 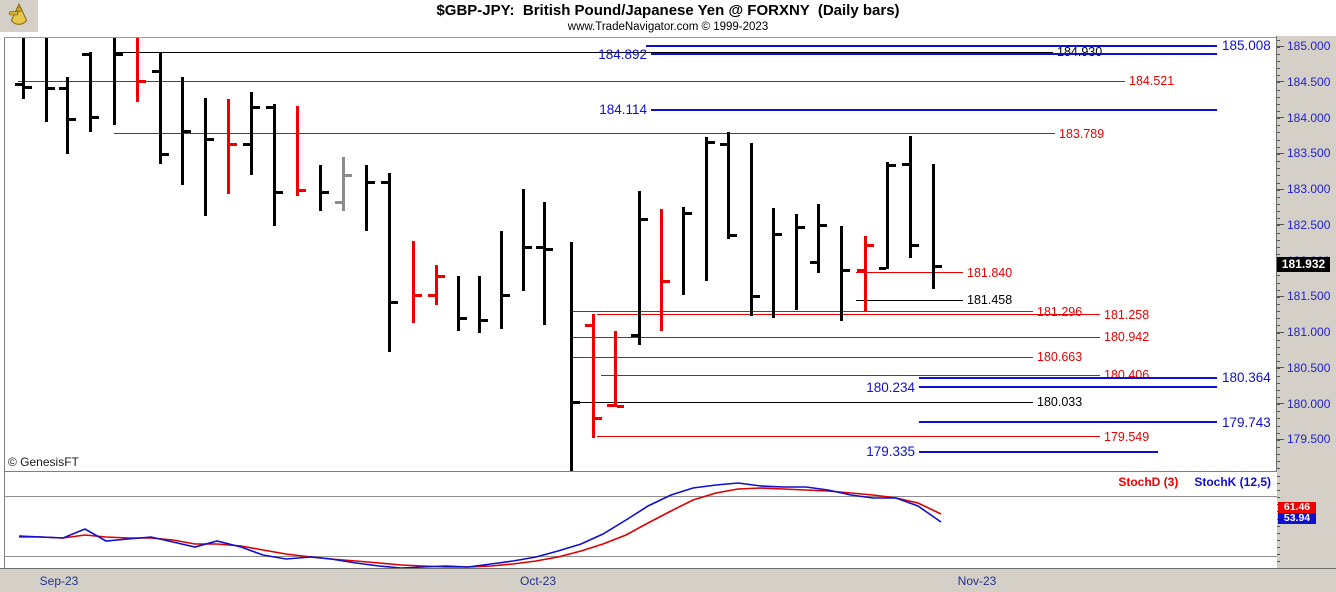 I want to click on sextant-icon, so click(x=18, y=14).